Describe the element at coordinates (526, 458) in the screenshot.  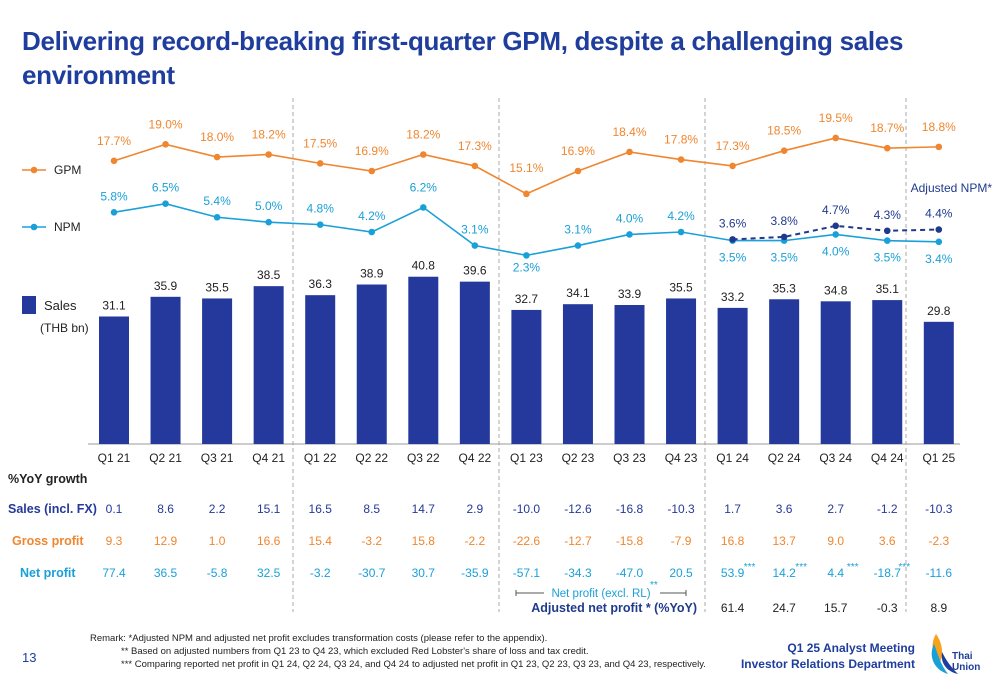
I see `x-tick-label-9: Q1 23` at that location.